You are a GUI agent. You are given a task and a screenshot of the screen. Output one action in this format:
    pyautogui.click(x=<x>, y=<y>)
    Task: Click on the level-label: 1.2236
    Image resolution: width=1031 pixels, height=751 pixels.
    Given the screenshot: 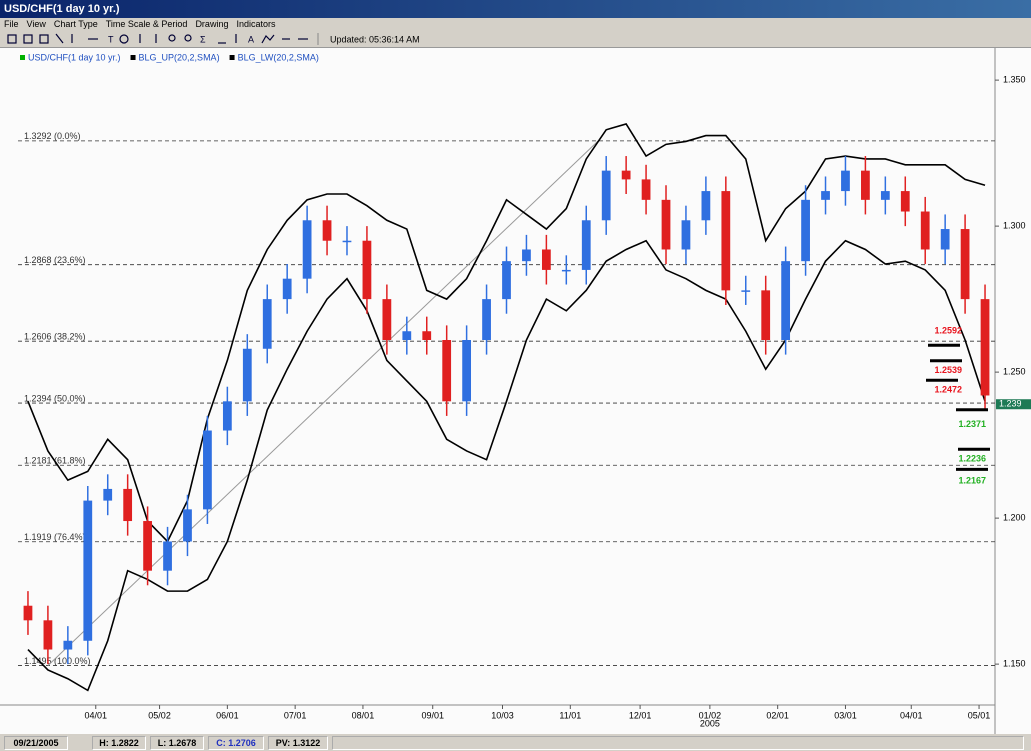 What is the action you would take?
    pyautogui.click(x=972, y=459)
    